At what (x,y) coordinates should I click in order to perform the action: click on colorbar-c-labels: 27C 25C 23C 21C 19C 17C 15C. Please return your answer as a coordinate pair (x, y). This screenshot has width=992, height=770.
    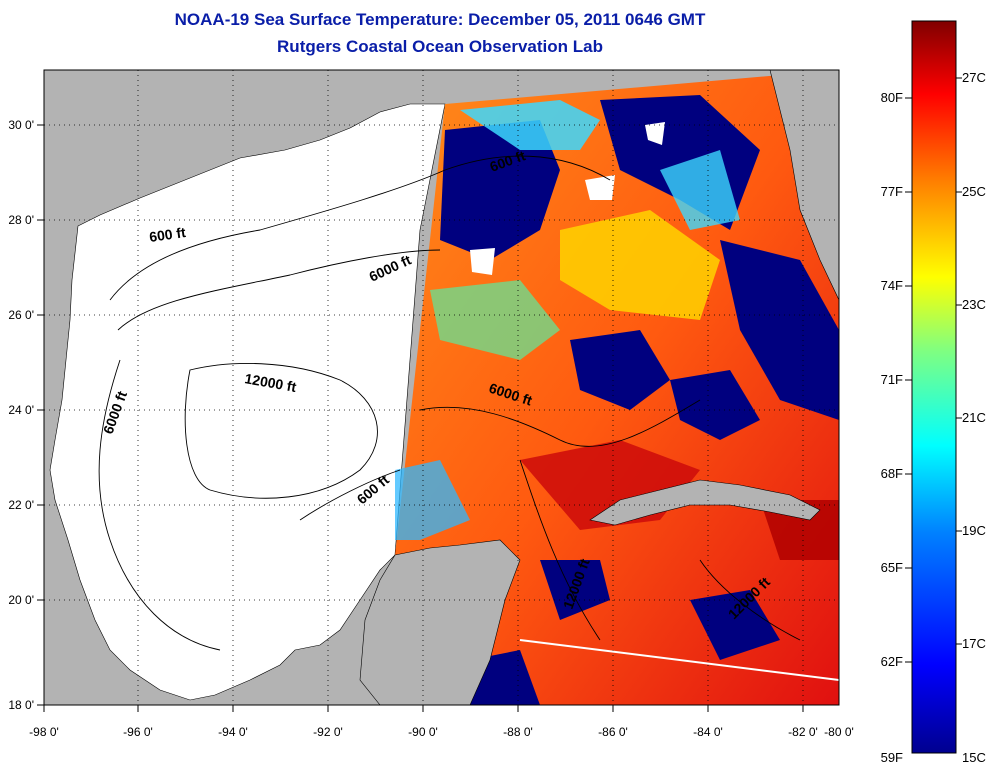
    Looking at the image, I should click on (974, 417).